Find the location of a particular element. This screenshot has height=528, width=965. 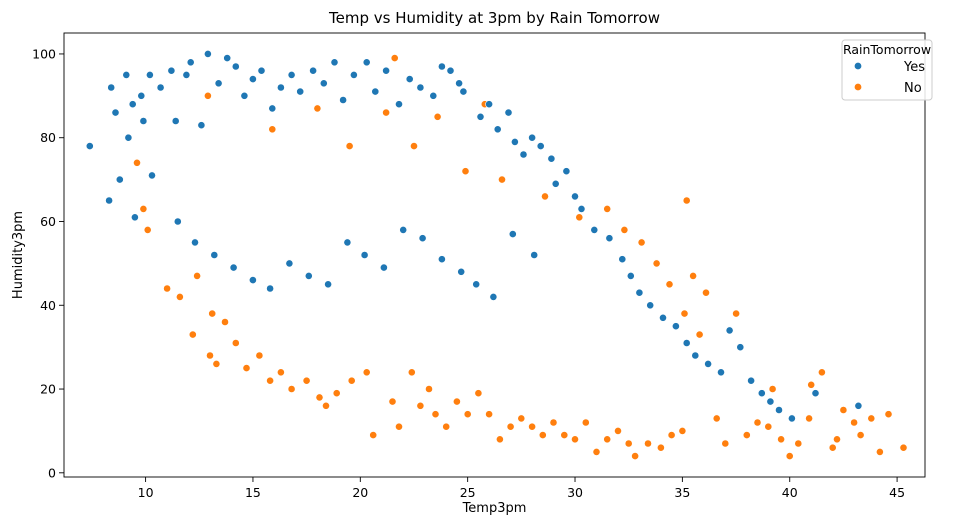

legend-marker-no is located at coordinates (858, 87).